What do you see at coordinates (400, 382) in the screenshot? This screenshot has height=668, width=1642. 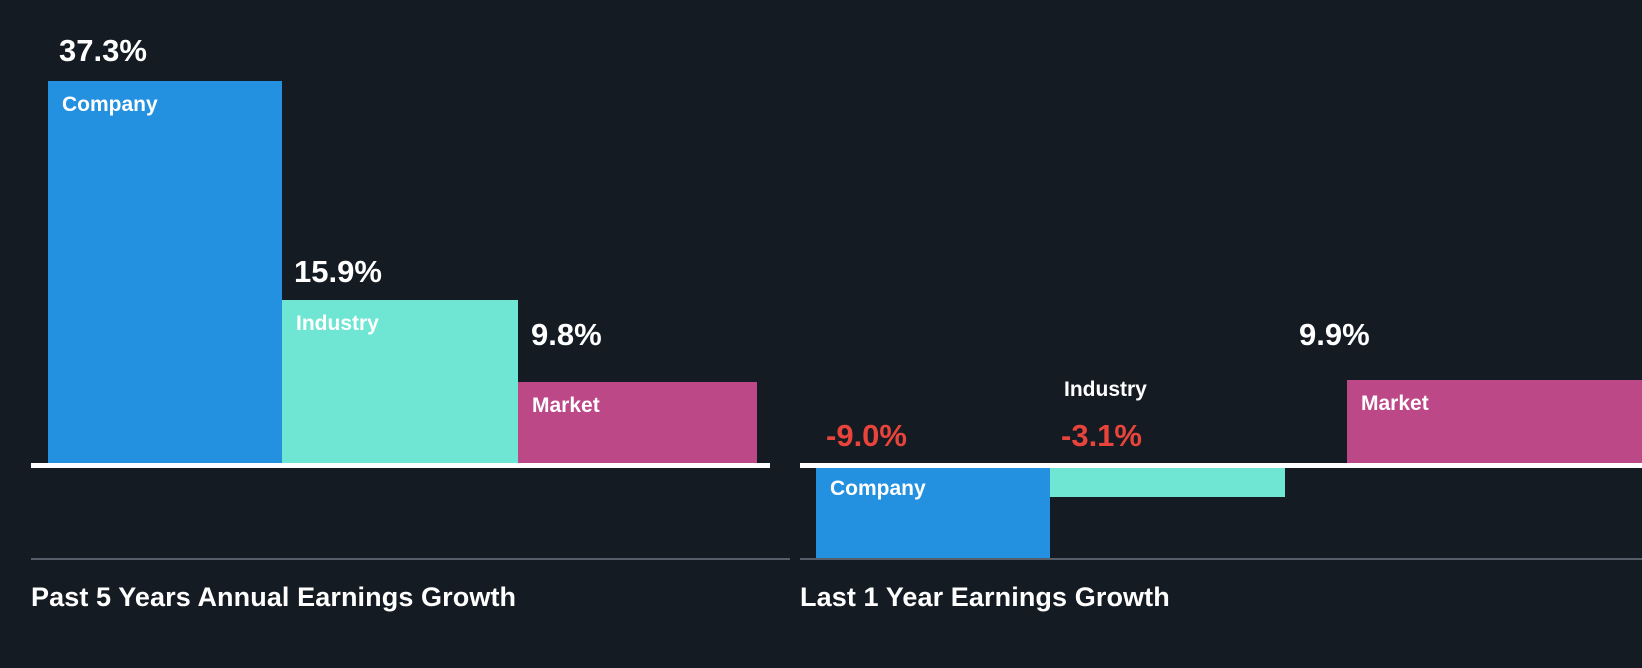 I see `bar-industry: Industry` at bounding box center [400, 382].